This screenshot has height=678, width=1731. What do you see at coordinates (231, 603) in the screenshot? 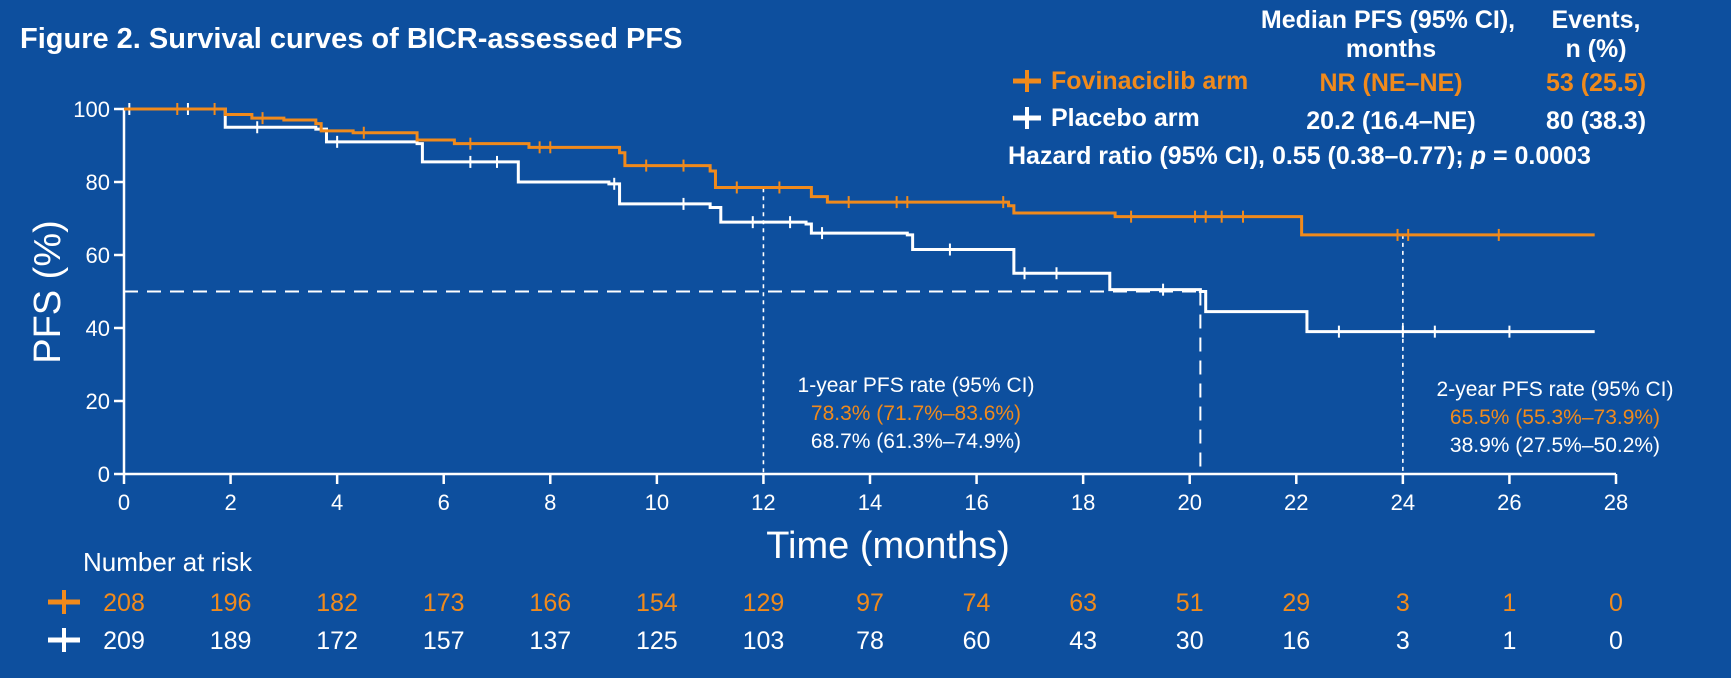
I see `risk-value-fovinaciclib: 196` at bounding box center [231, 603].